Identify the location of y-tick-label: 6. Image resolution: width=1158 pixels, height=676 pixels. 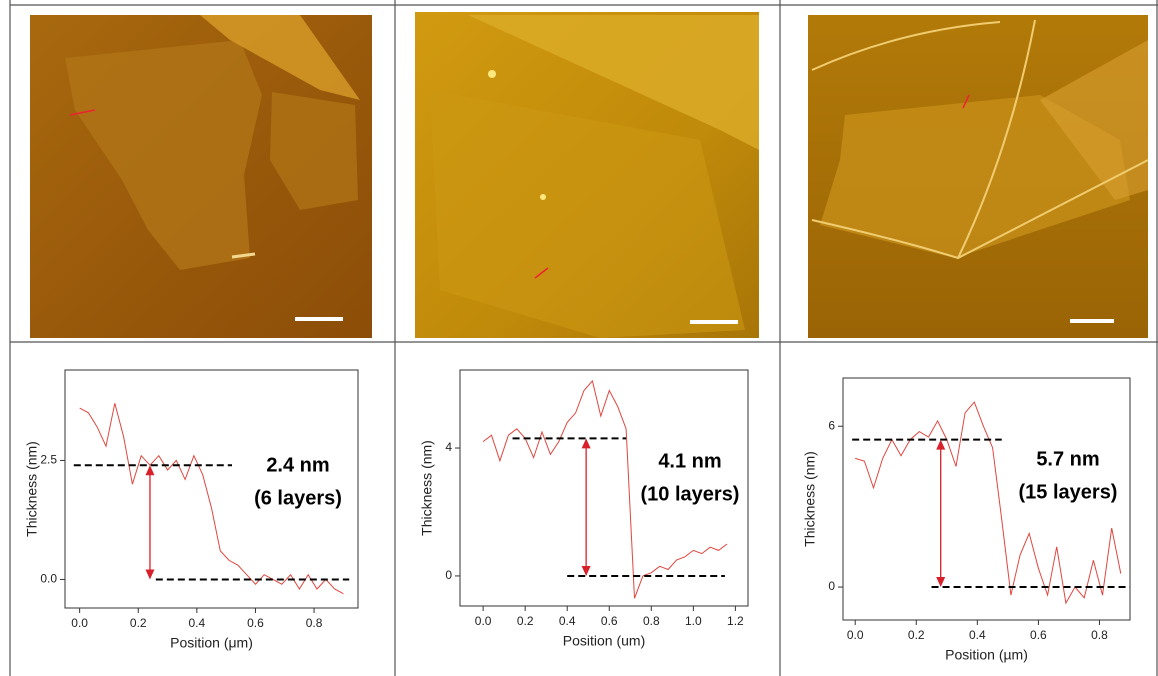
(831, 425).